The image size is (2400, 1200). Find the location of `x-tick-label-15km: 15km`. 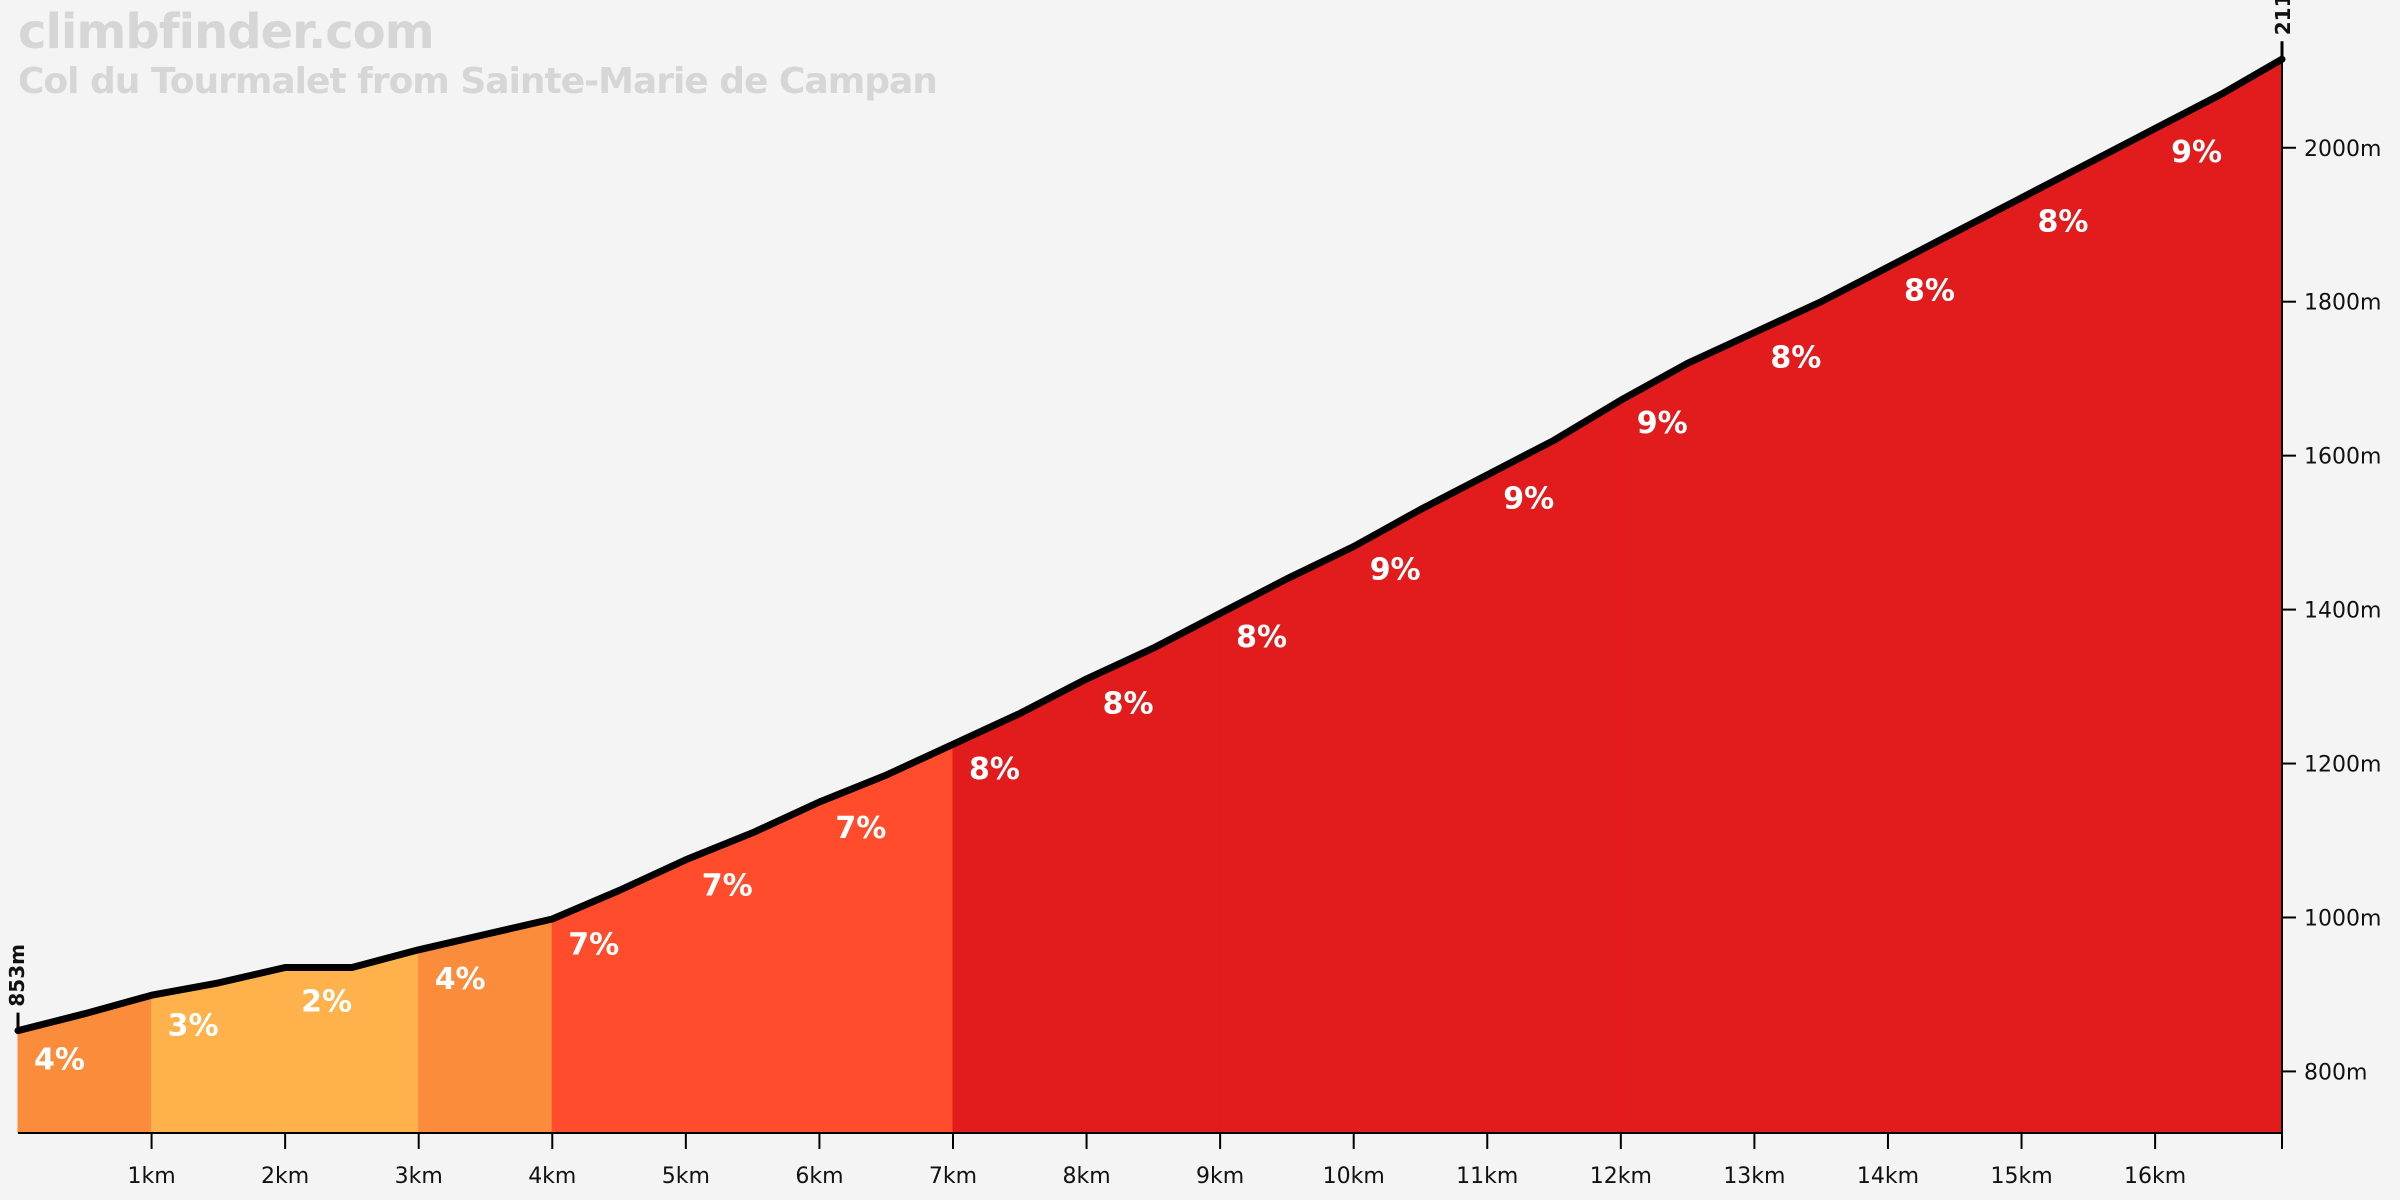

x-tick-label-15km: 15km is located at coordinates (2021, 1176).